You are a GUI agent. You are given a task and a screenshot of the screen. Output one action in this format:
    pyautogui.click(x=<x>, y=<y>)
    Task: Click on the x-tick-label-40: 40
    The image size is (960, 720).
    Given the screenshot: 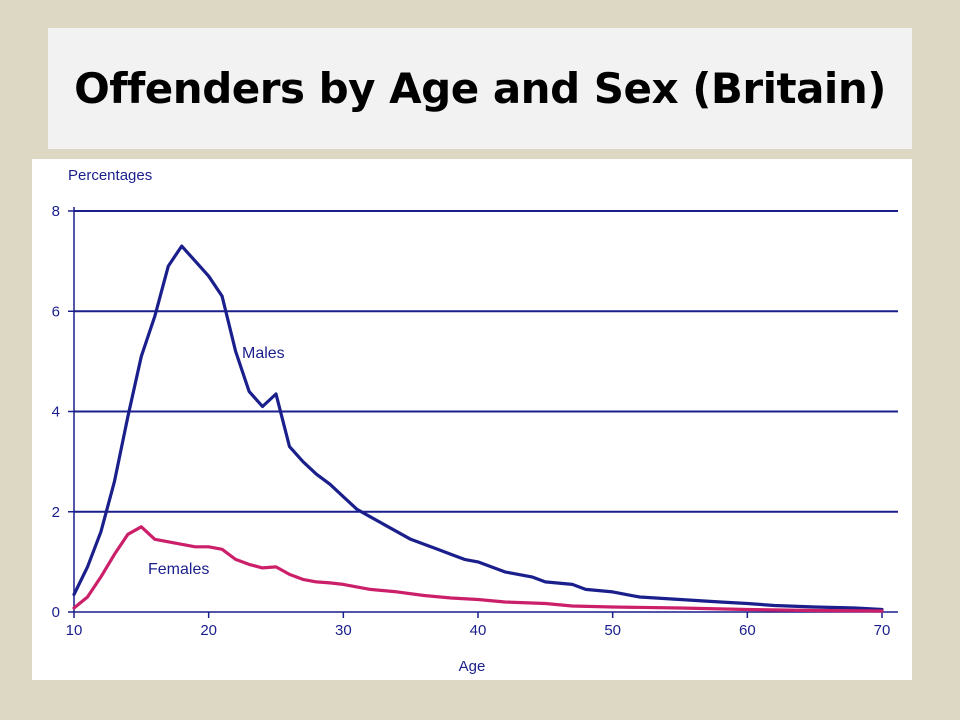 What is the action you would take?
    pyautogui.click(x=478, y=630)
    